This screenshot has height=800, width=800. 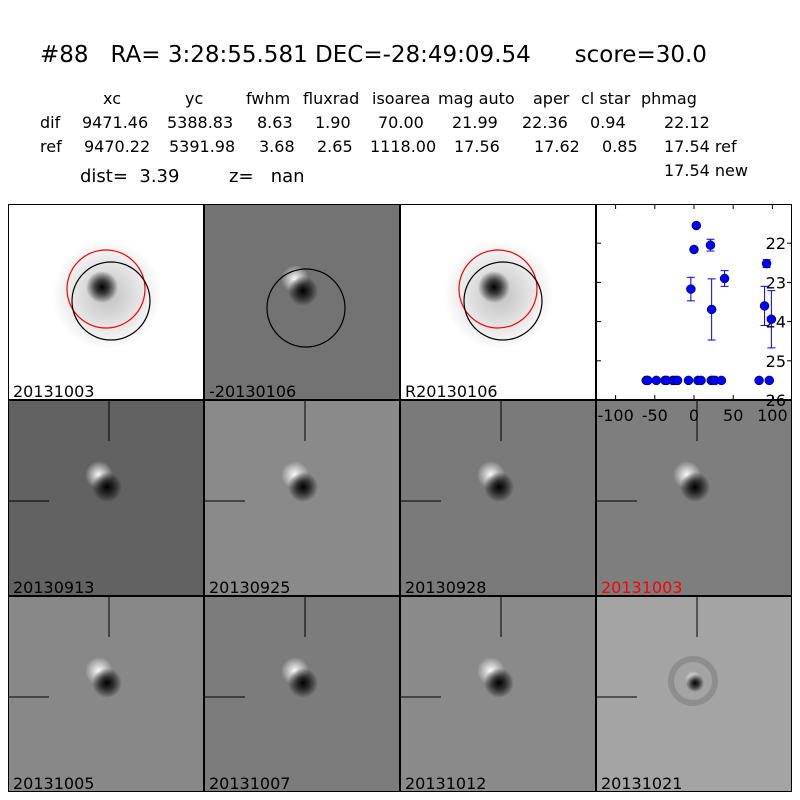 What do you see at coordinates (772, 415) in the screenshot?
I see `x-tick-label: 100` at bounding box center [772, 415].